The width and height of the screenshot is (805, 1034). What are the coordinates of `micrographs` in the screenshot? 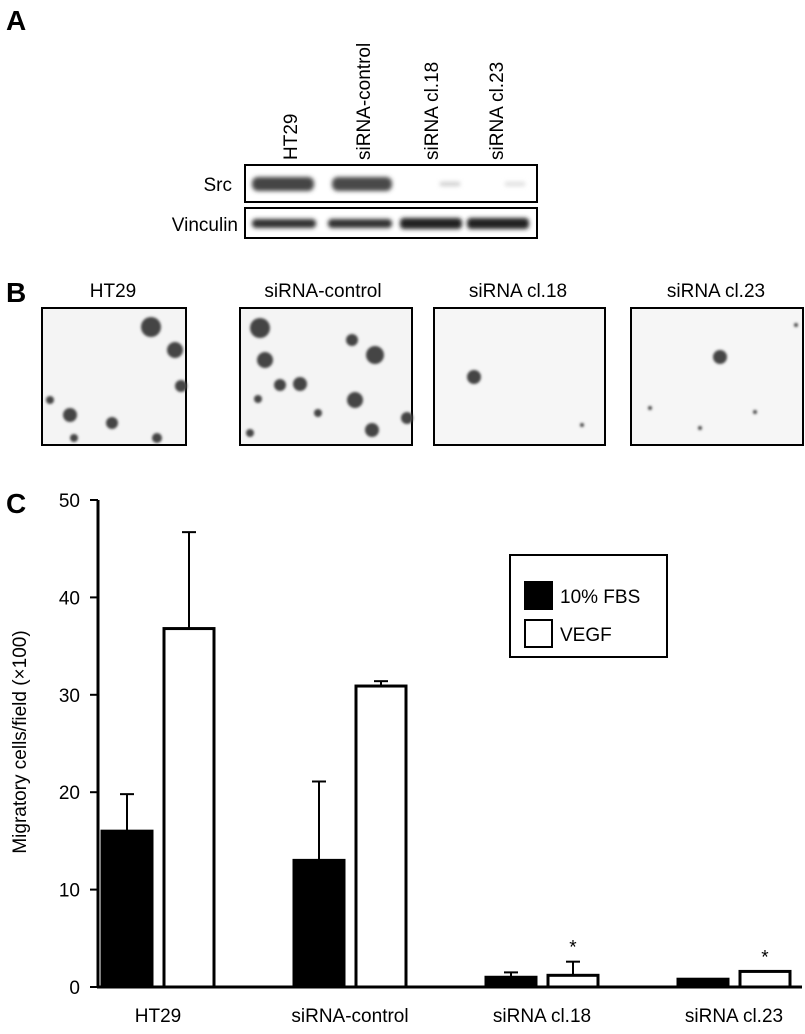 It's located at (422, 376).